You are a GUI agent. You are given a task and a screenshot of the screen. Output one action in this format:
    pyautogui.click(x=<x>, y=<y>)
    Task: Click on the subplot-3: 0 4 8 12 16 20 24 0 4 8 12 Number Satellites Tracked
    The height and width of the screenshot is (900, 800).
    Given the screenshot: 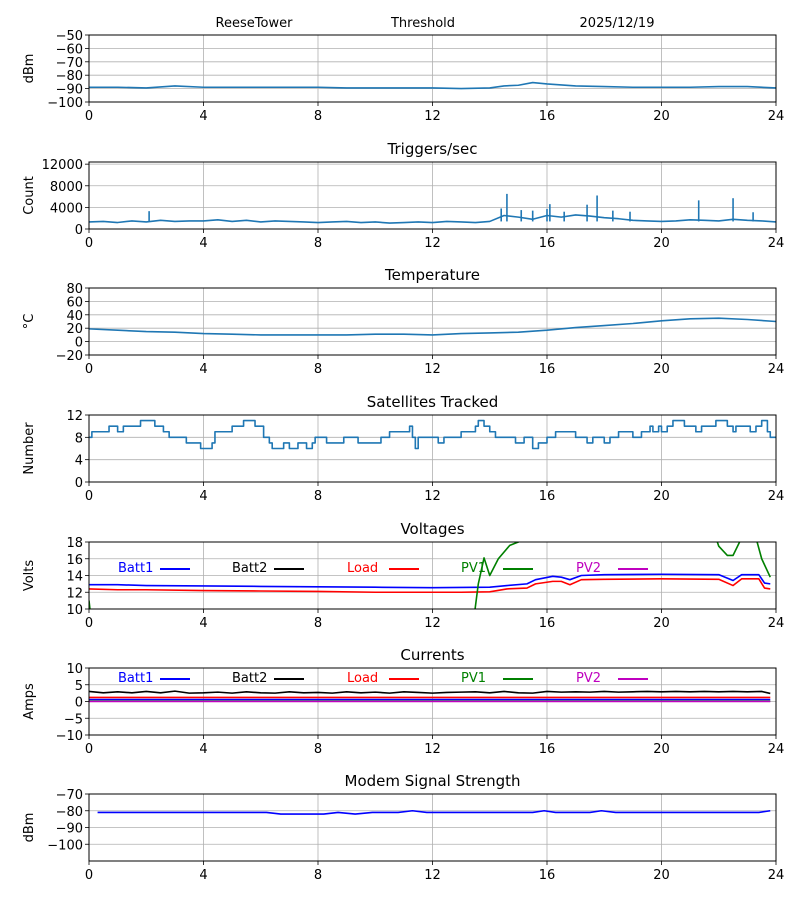 What is the action you would take?
    pyautogui.click(x=403, y=448)
    